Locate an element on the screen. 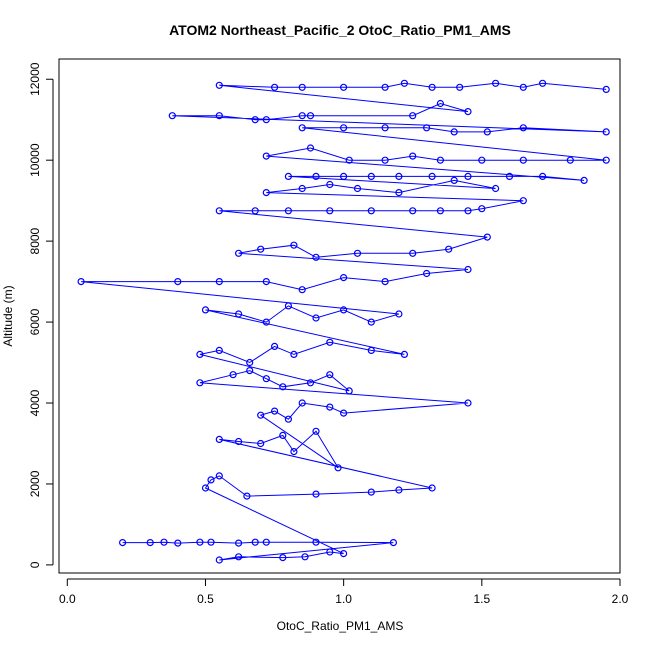 Image resolution: width=650 pixels, height=650 pixels. y-tick-label: 0 is located at coordinates (35, 564).